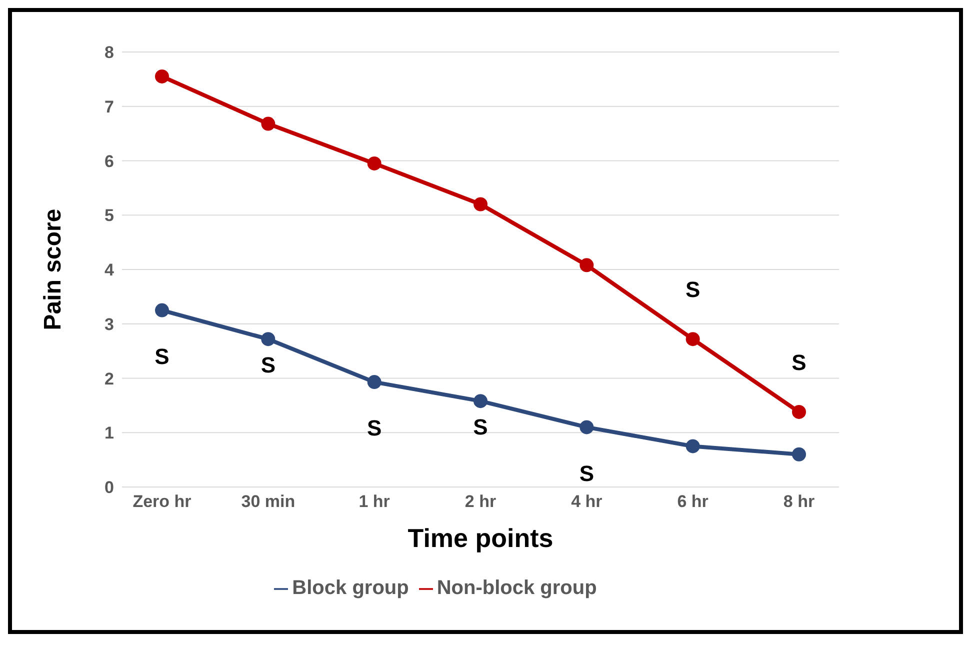  Describe the element at coordinates (799, 502) in the screenshot. I see `x-tick-label: 8 hr` at that location.